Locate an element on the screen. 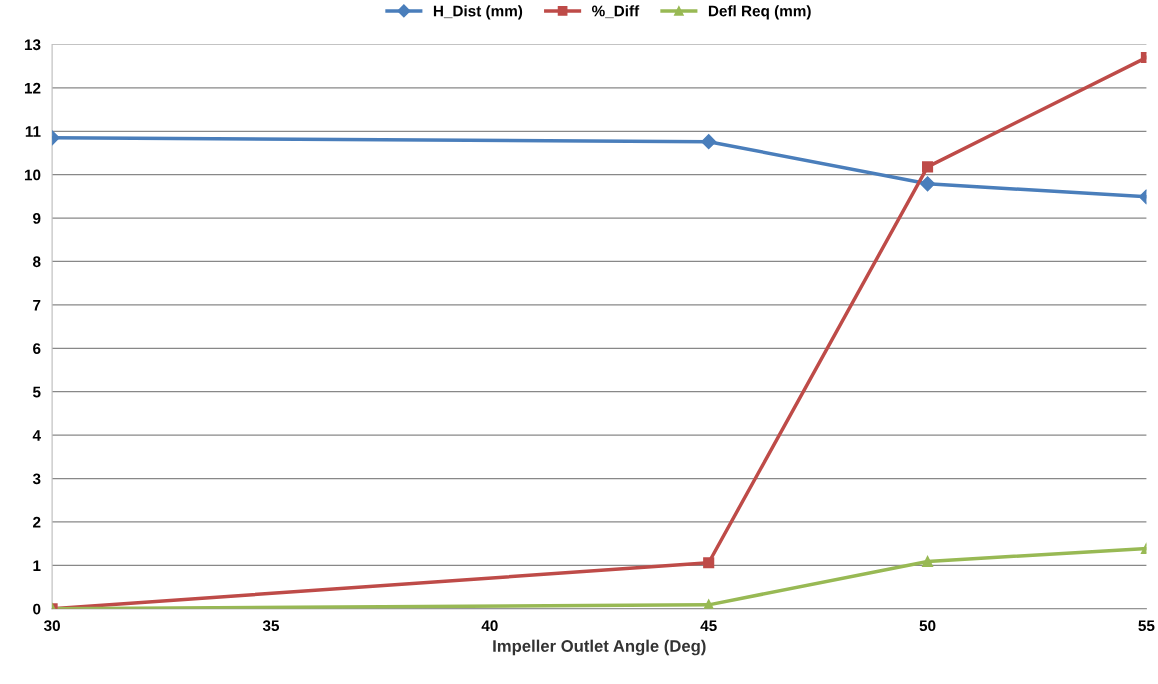 The image size is (1158, 684). y-tick-label: 4 is located at coordinates (36, 435).